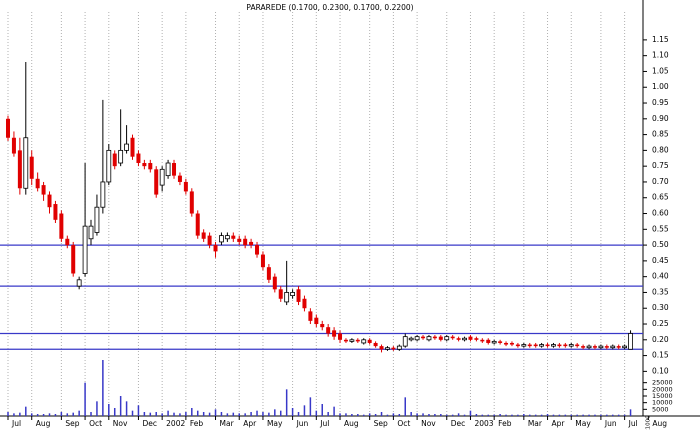  What do you see at coordinates (662, 389) in the screenshot?
I see `y-tick-label: 20000` at bounding box center [662, 389].